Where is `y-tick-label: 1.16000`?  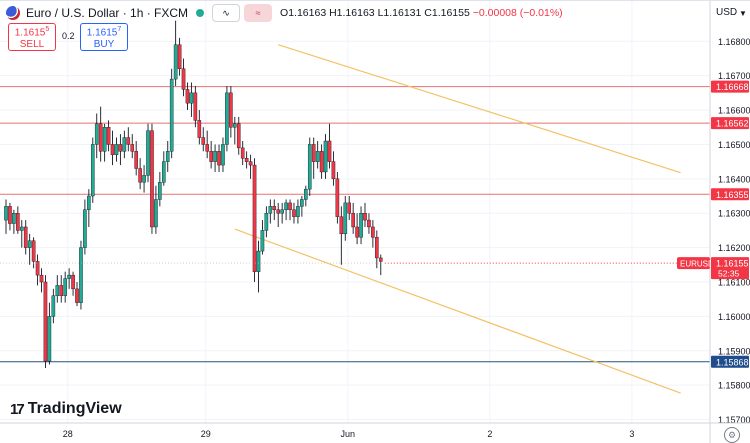 y-tick-label: 1.16000 is located at coordinates (734, 317).